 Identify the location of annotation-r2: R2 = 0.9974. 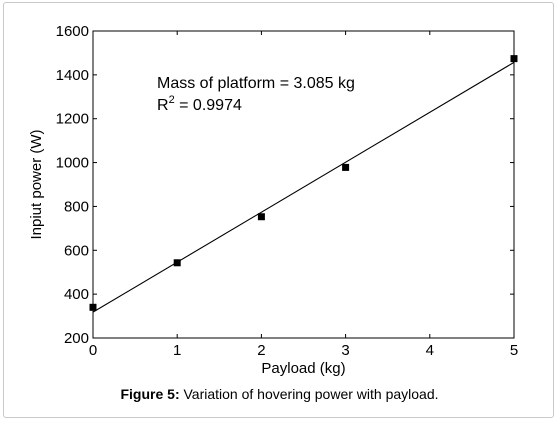
(199, 104).